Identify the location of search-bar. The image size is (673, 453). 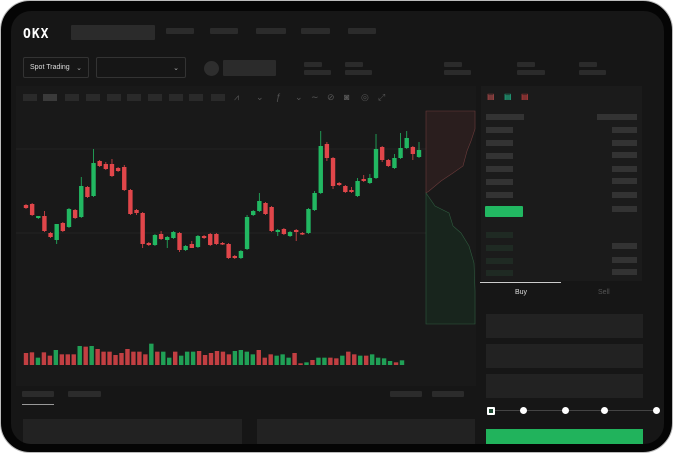
(113, 32).